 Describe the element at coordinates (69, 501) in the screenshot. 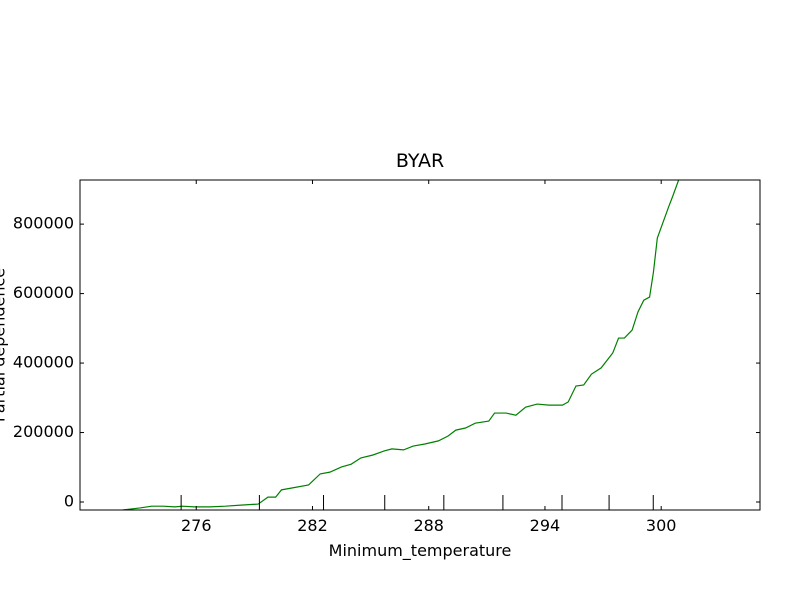

I see `y-tick-label: 0` at that location.